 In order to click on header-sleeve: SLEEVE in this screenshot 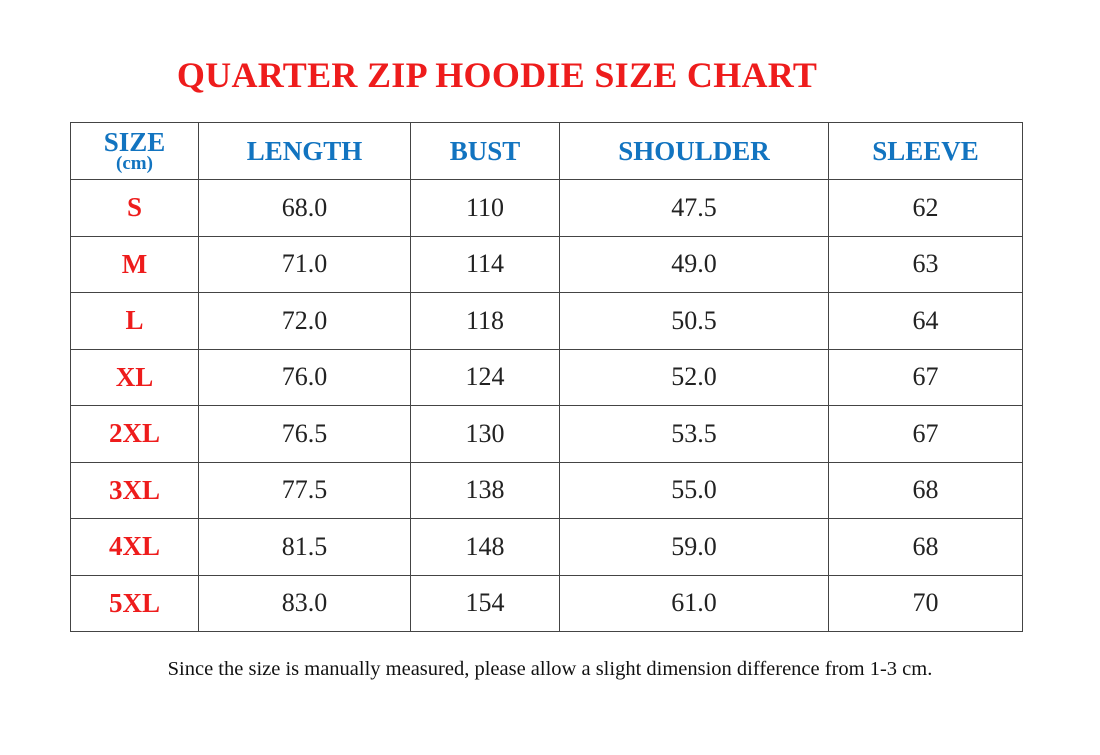, I will do `click(925, 151)`.